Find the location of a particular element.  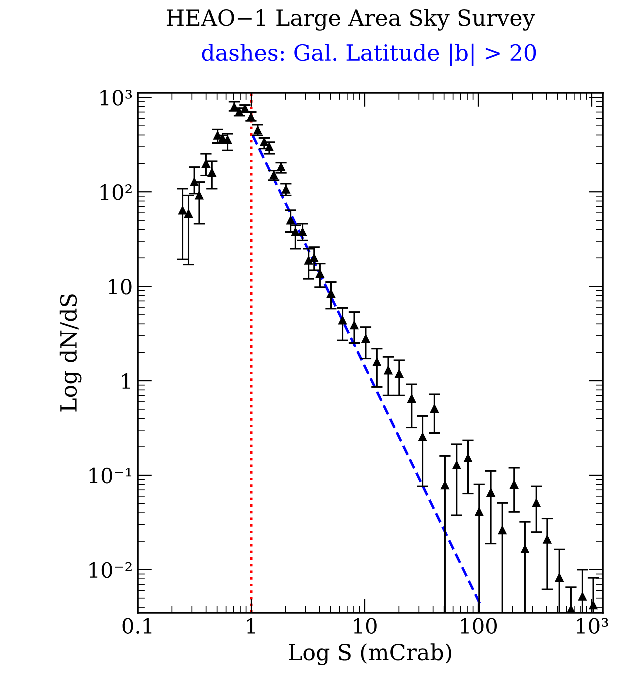

y-tick-label: 1 is located at coordinates (126, 381).